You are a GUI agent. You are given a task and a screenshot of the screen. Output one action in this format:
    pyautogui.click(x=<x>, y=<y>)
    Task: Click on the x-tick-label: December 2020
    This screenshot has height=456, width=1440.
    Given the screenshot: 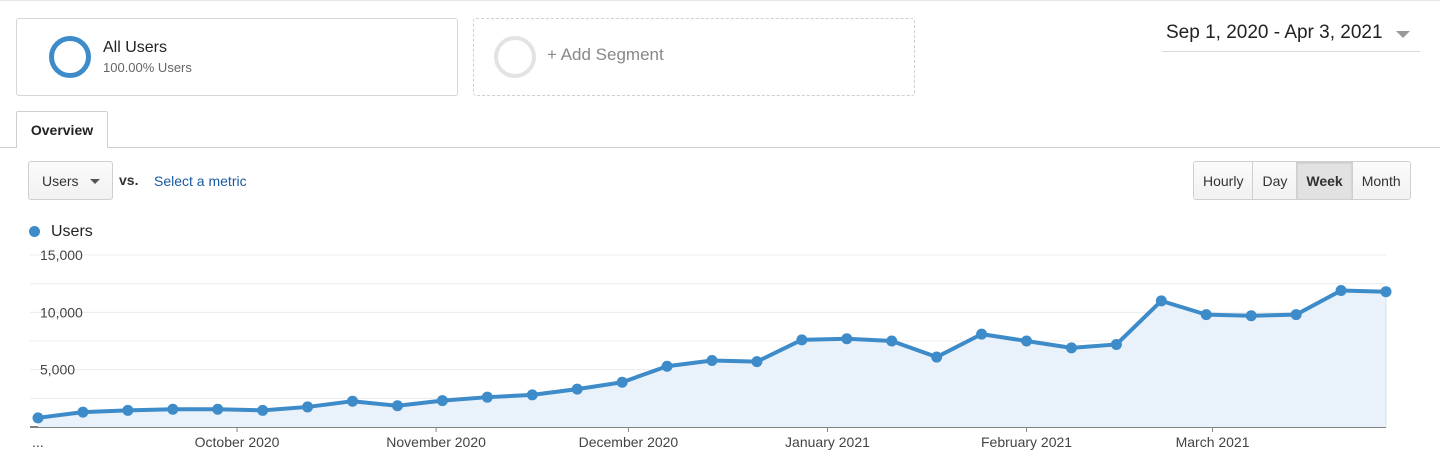 What is the action you would take?
    pyautogui.click(x=629, y=442)
    